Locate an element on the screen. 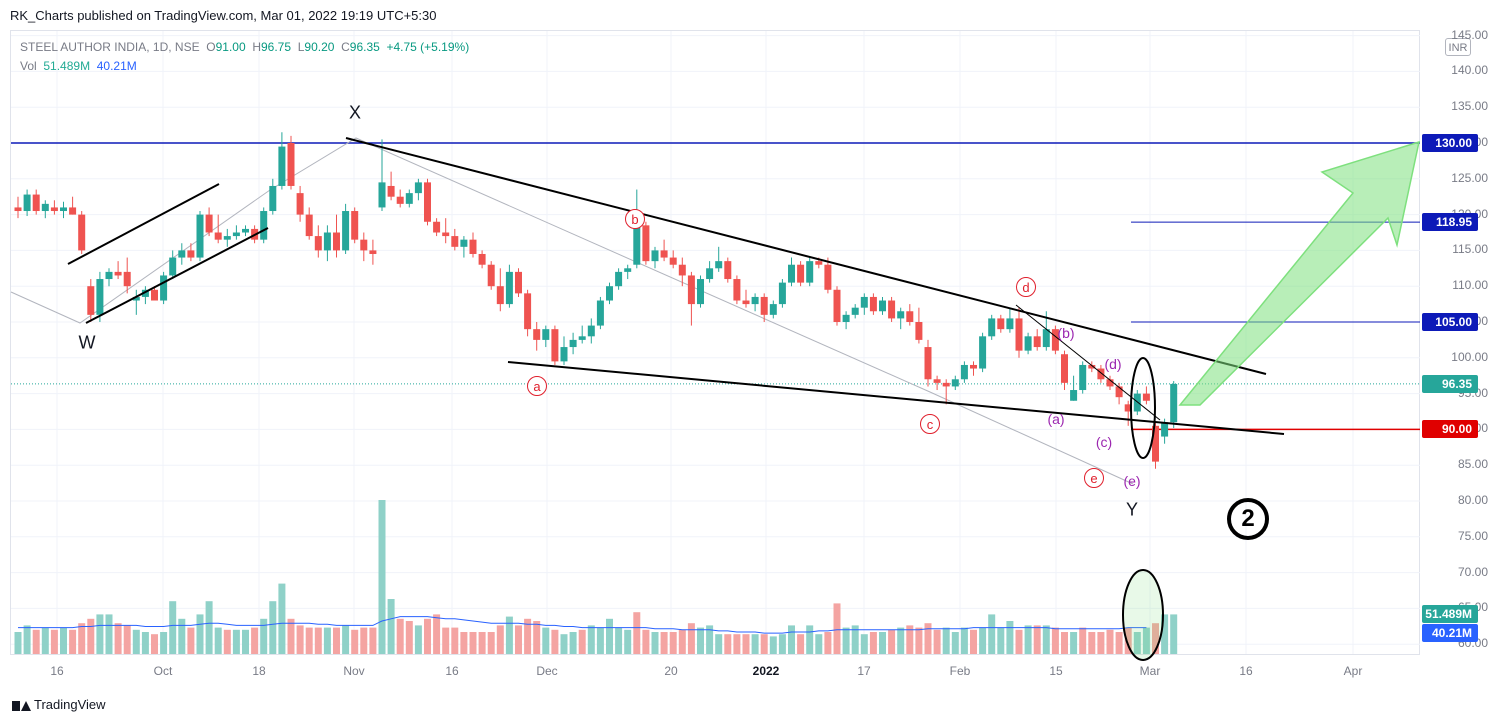  price-tick-label: 75.00 is located at coordinates (1472, 535).